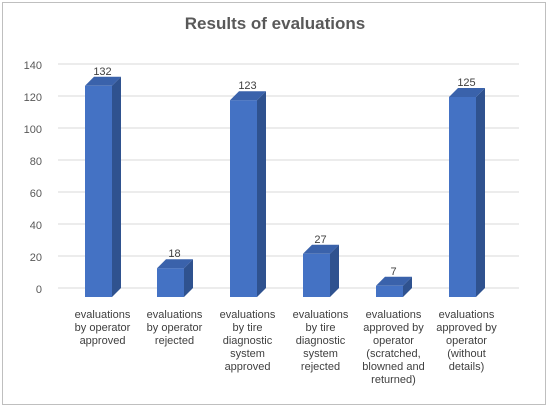 The height and width of the screenshot is (409, 550). What do you see at coordinates (247, 86) in the screenshot?
I see `data-label: 123` at bounding box center [247, 86].